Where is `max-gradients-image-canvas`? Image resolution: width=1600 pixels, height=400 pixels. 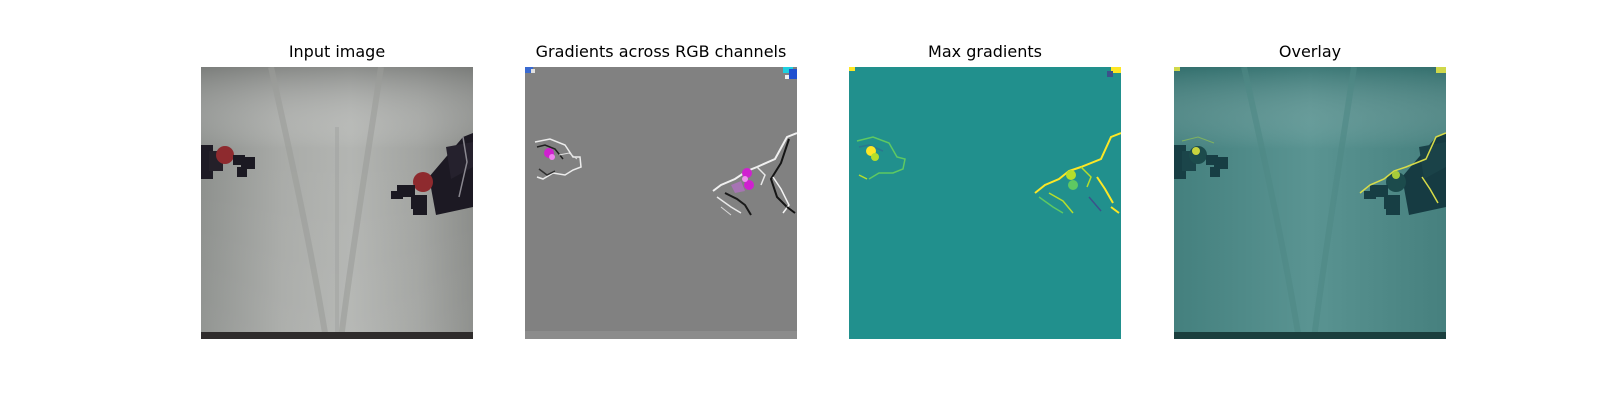
max-gradients-image-canvas is located at coordinates (985, 203).